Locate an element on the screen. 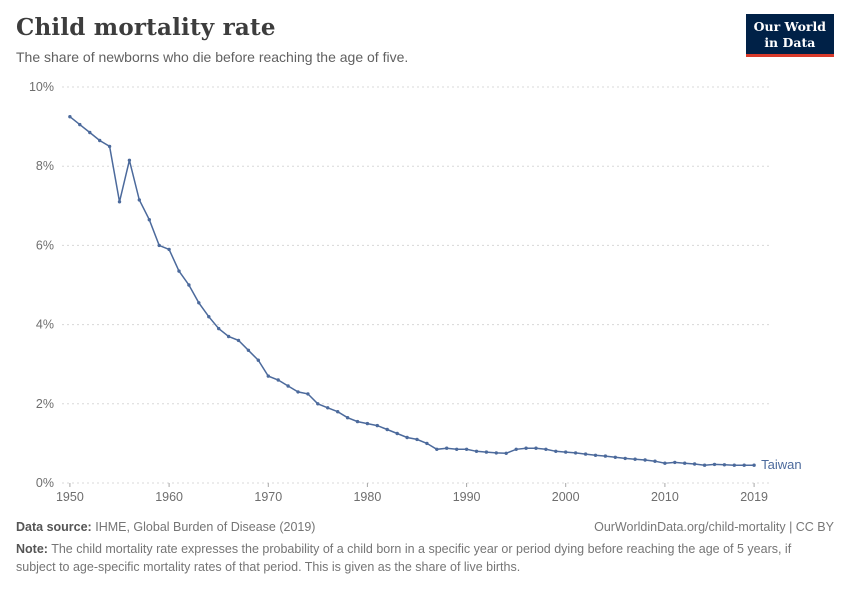 Image resolution: width=850 pixels, height=600 pixels. data-source-label: Data source: is located at coordinates (54, 527).